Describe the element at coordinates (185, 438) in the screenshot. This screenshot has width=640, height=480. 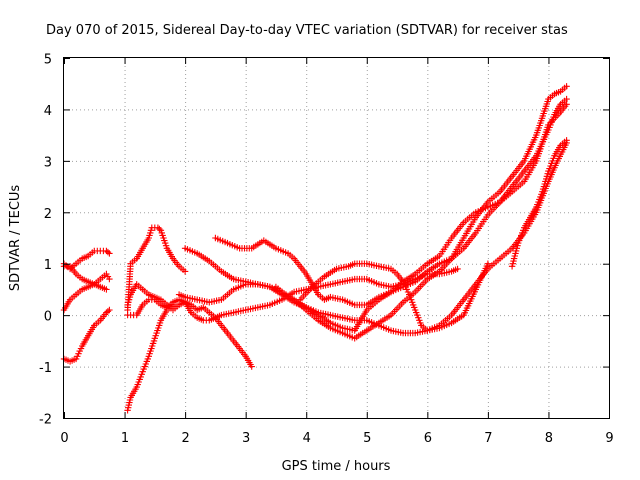
I see `x-tick-label: 2` at that location.